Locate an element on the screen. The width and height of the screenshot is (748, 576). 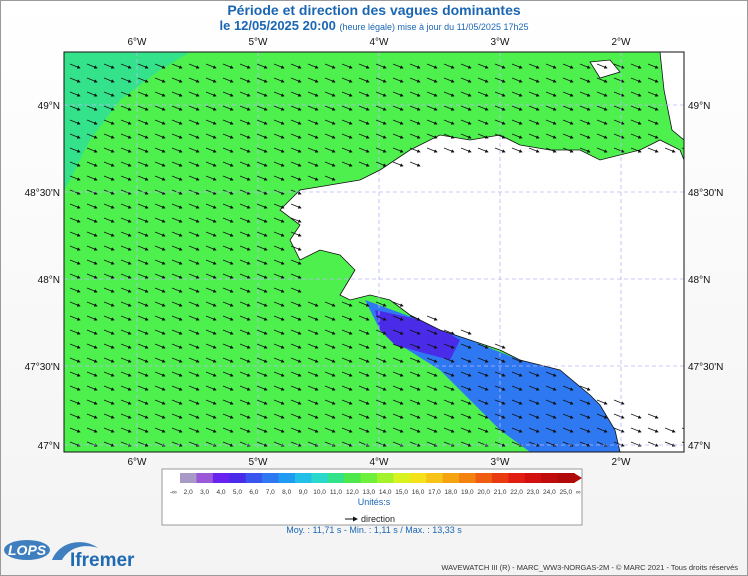
scale-tick-label: 24,0 is located at coordinates (549, 492).